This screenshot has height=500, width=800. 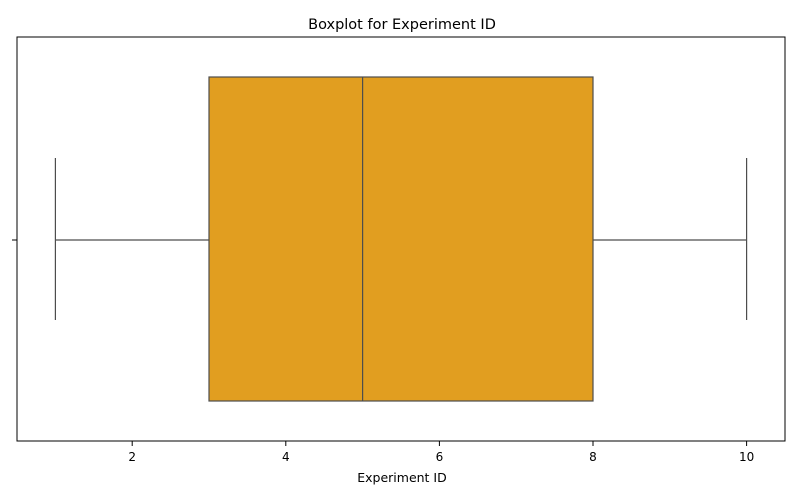 What do you see at coordinates (593, 457) in the screenshot?
I see `x-tick-label-8: 8` at bounding box center [593, 457].